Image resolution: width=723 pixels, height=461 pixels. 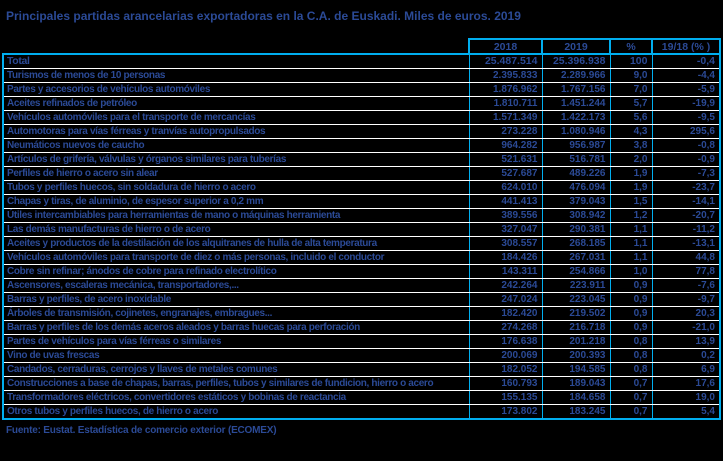 What do you see at coordinates (235, 299) in the screenshot?
I see `row-label: Barras y perfiles, de acero inoxidable` at bounding box center [235, 299].